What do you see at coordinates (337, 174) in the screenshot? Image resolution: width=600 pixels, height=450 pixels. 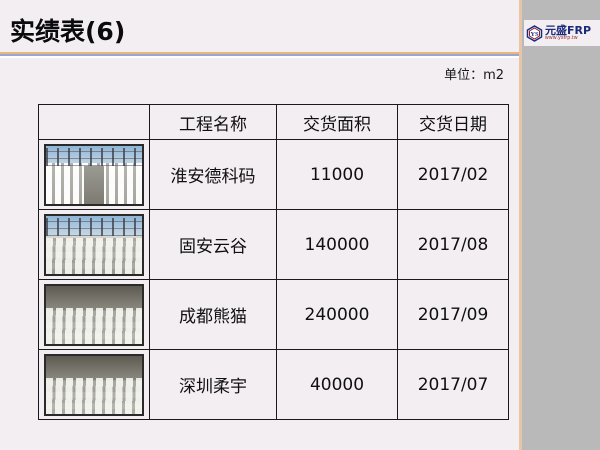 I see `cell-delivery-area: 11000` at bounding box center [337, 174].